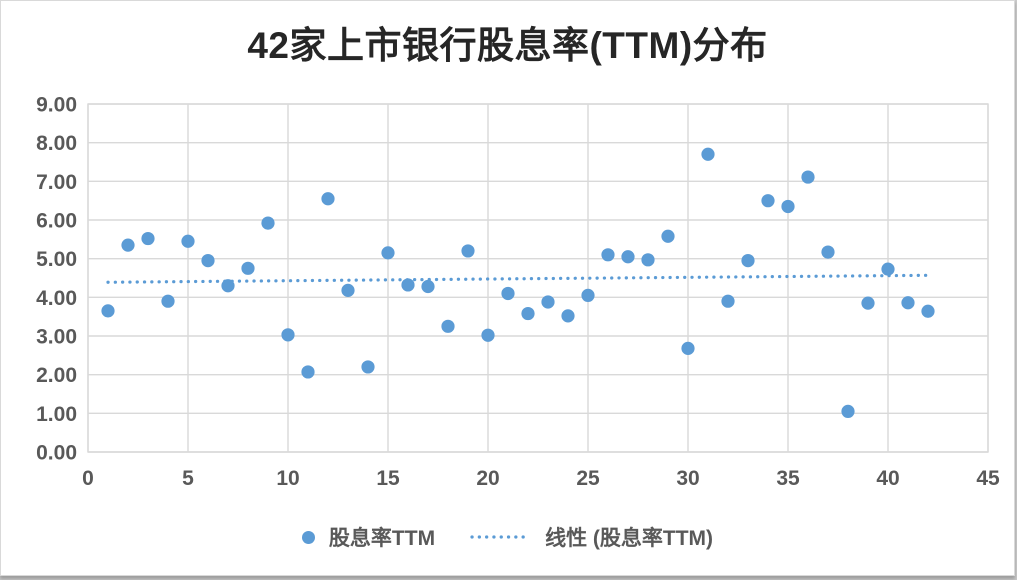 This screenshot has width=1017, height=580. I want to click on y-tick-label: 9.00, so click(56, 105).